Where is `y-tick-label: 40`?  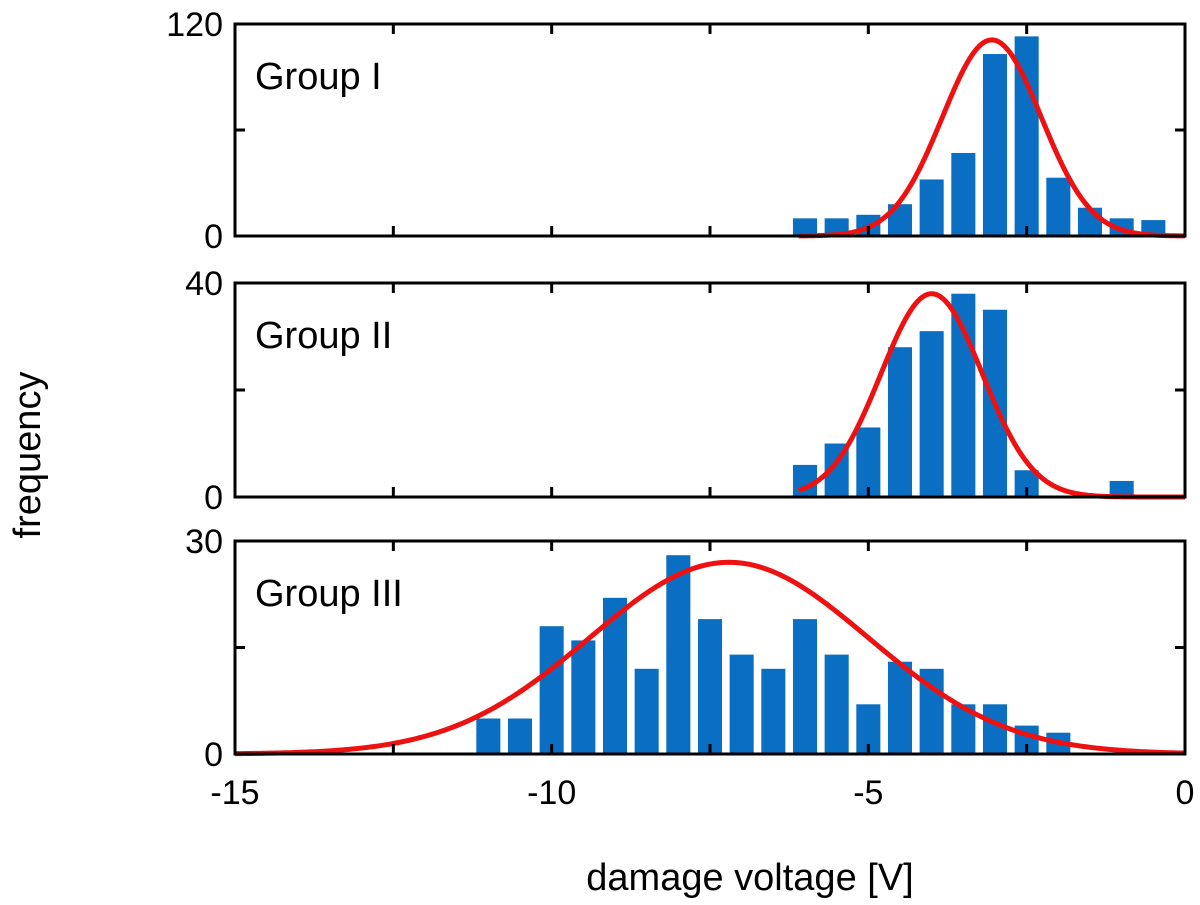
y-tick-label: 40 is located at coordinates (204, 284).